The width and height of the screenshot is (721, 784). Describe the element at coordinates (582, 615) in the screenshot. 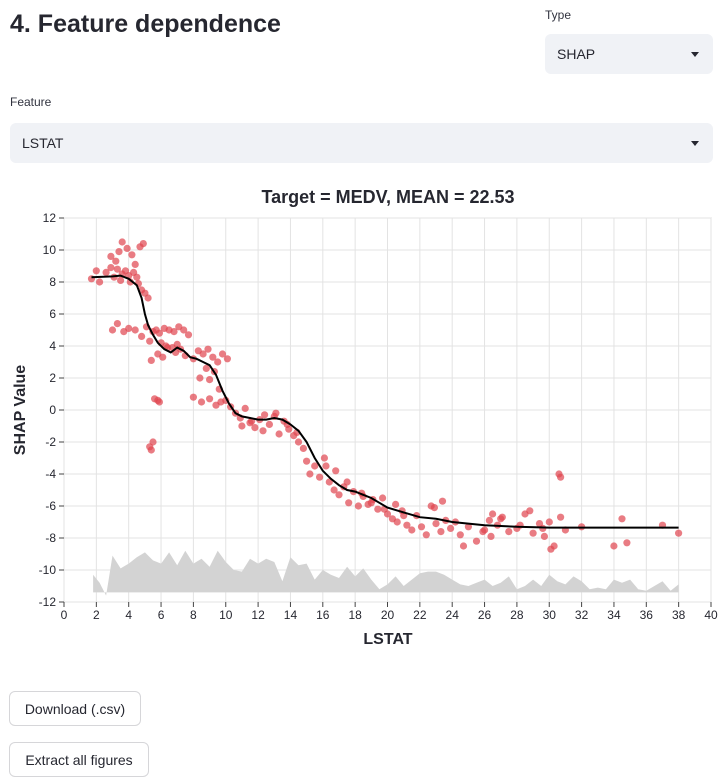

I see `x-tick-label: 32` at that location.